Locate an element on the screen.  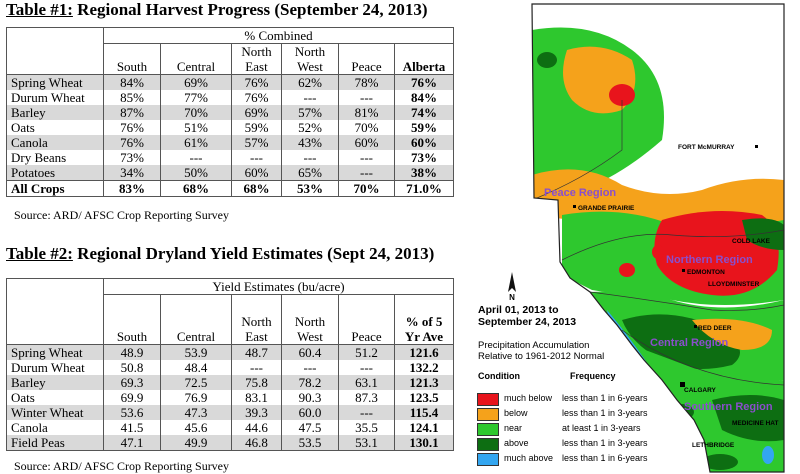
table-cell: Potatoes is located at coordinates (55, 173).